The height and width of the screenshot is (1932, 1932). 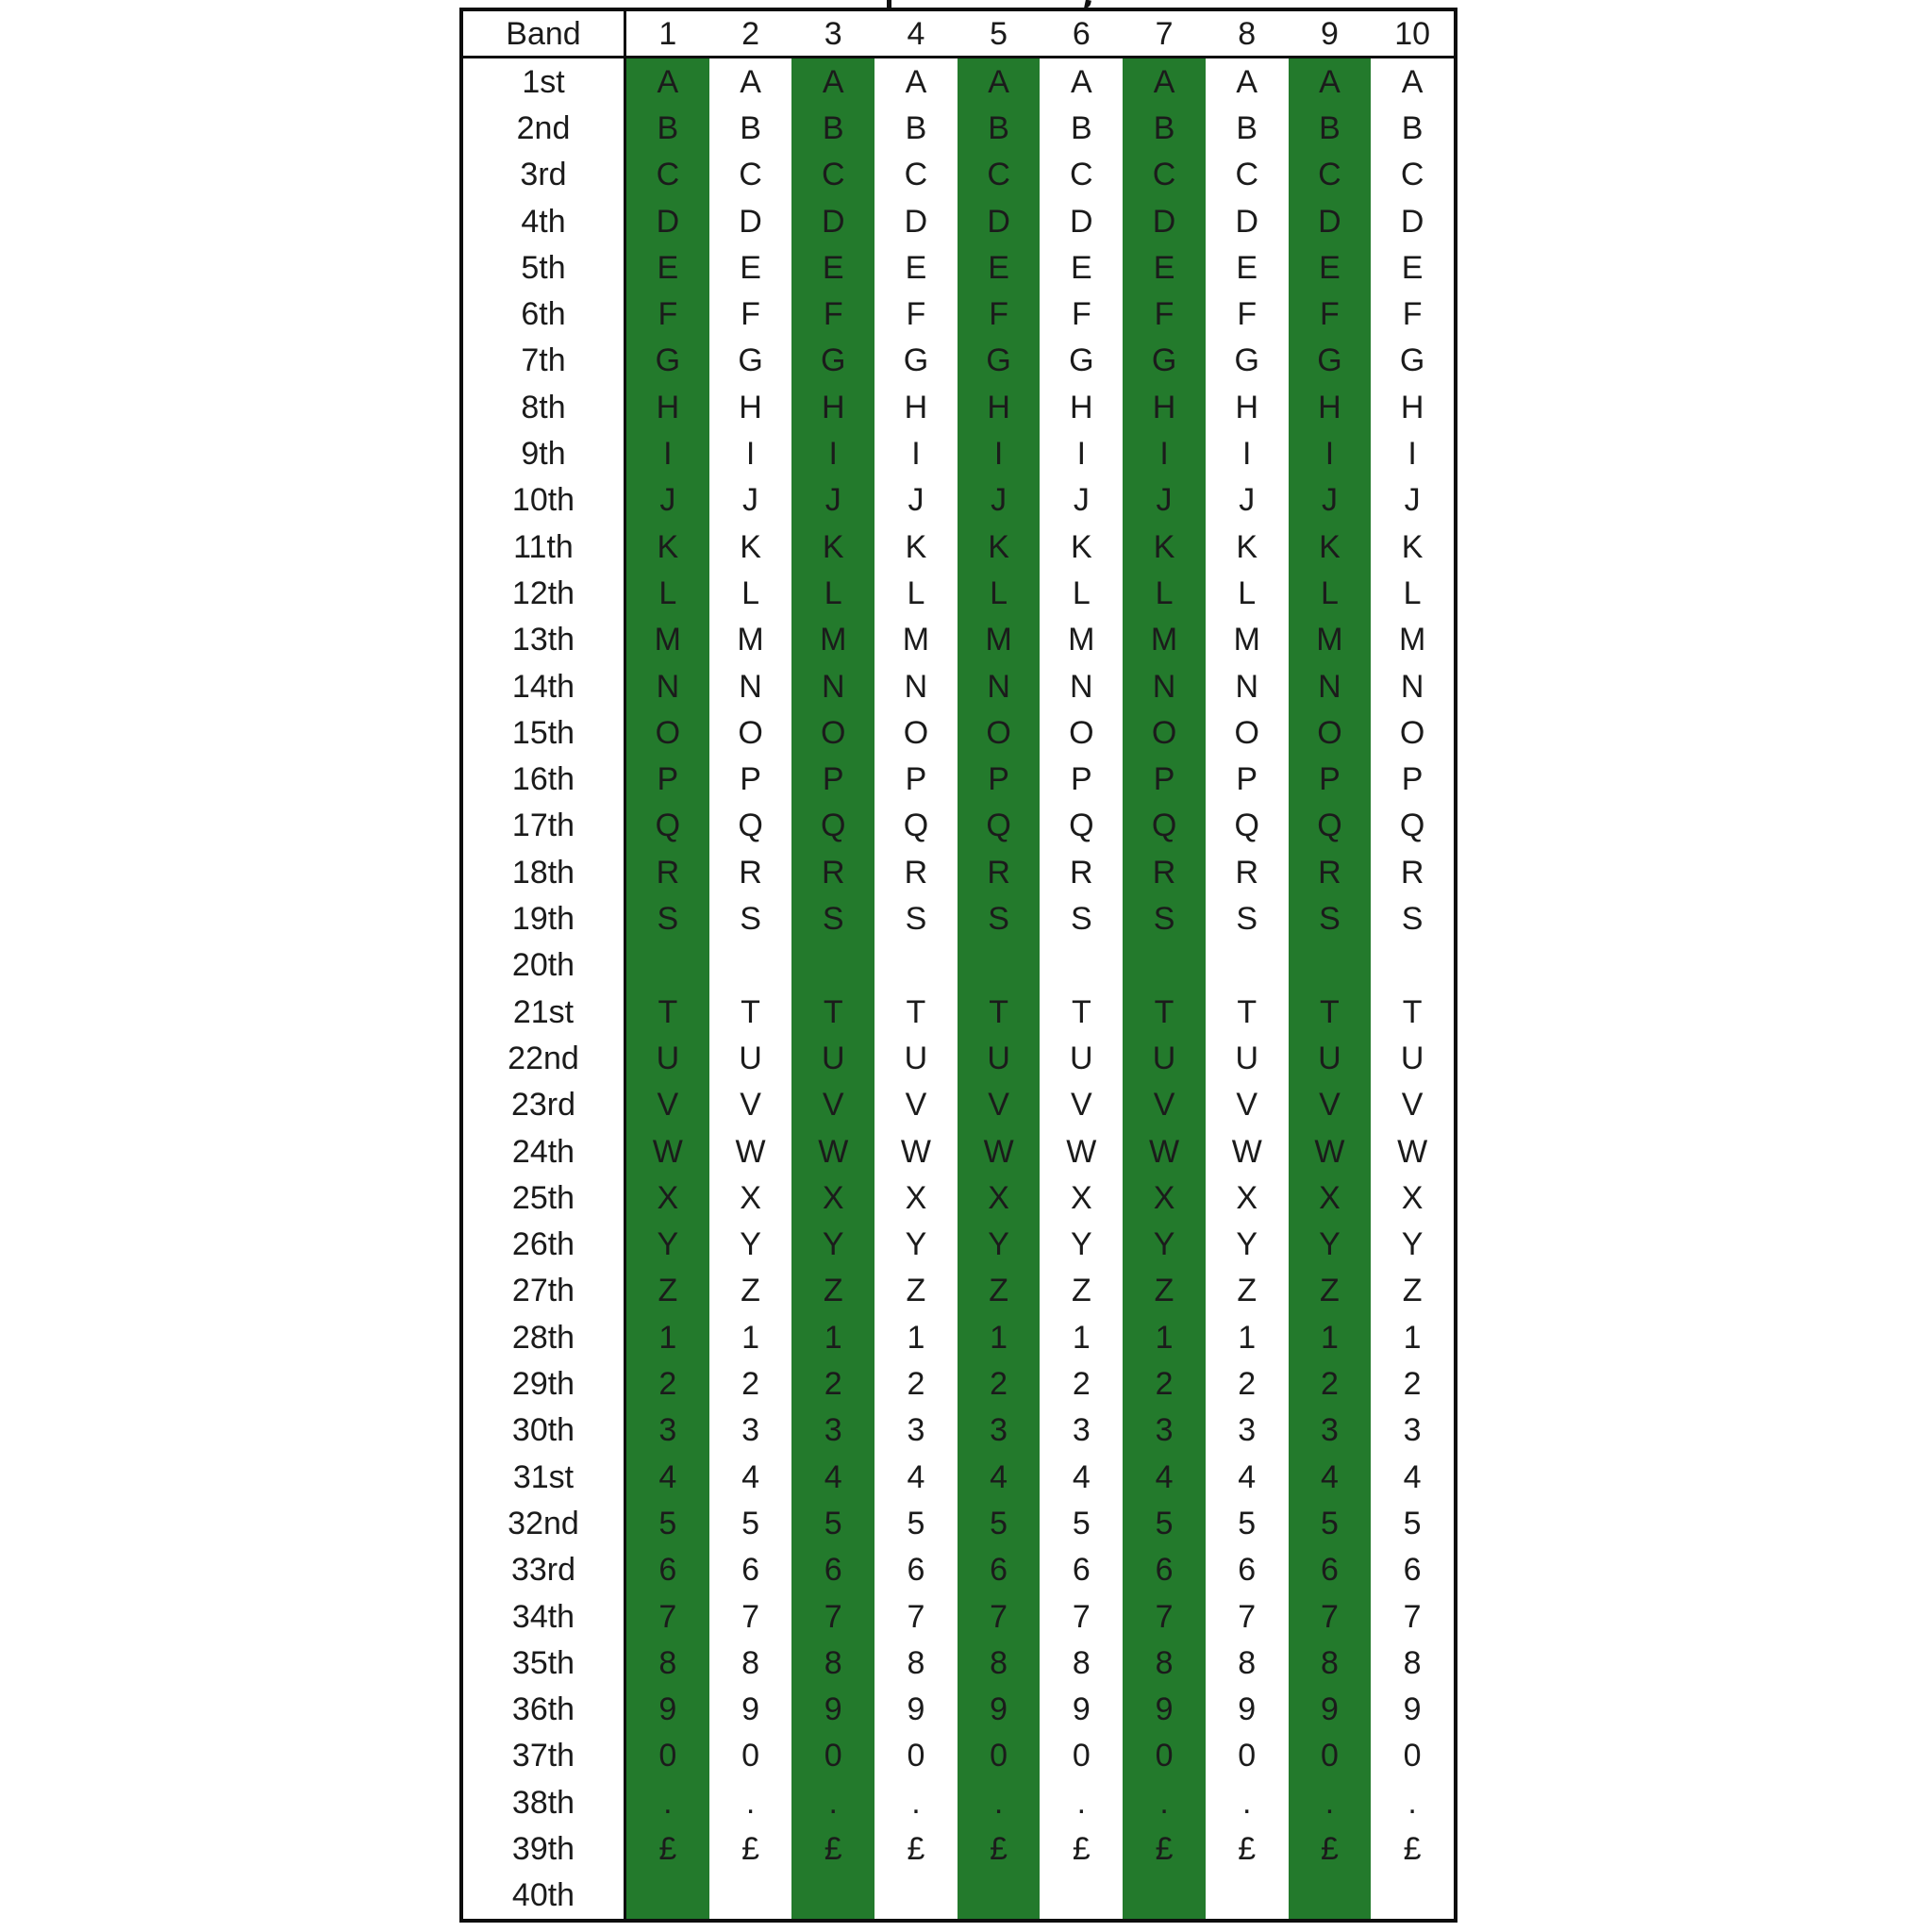 What do you see at coordinates (1081, 1802) in the screenshot?
I see `char-cell: .` at bounding box center [1081, 1802].